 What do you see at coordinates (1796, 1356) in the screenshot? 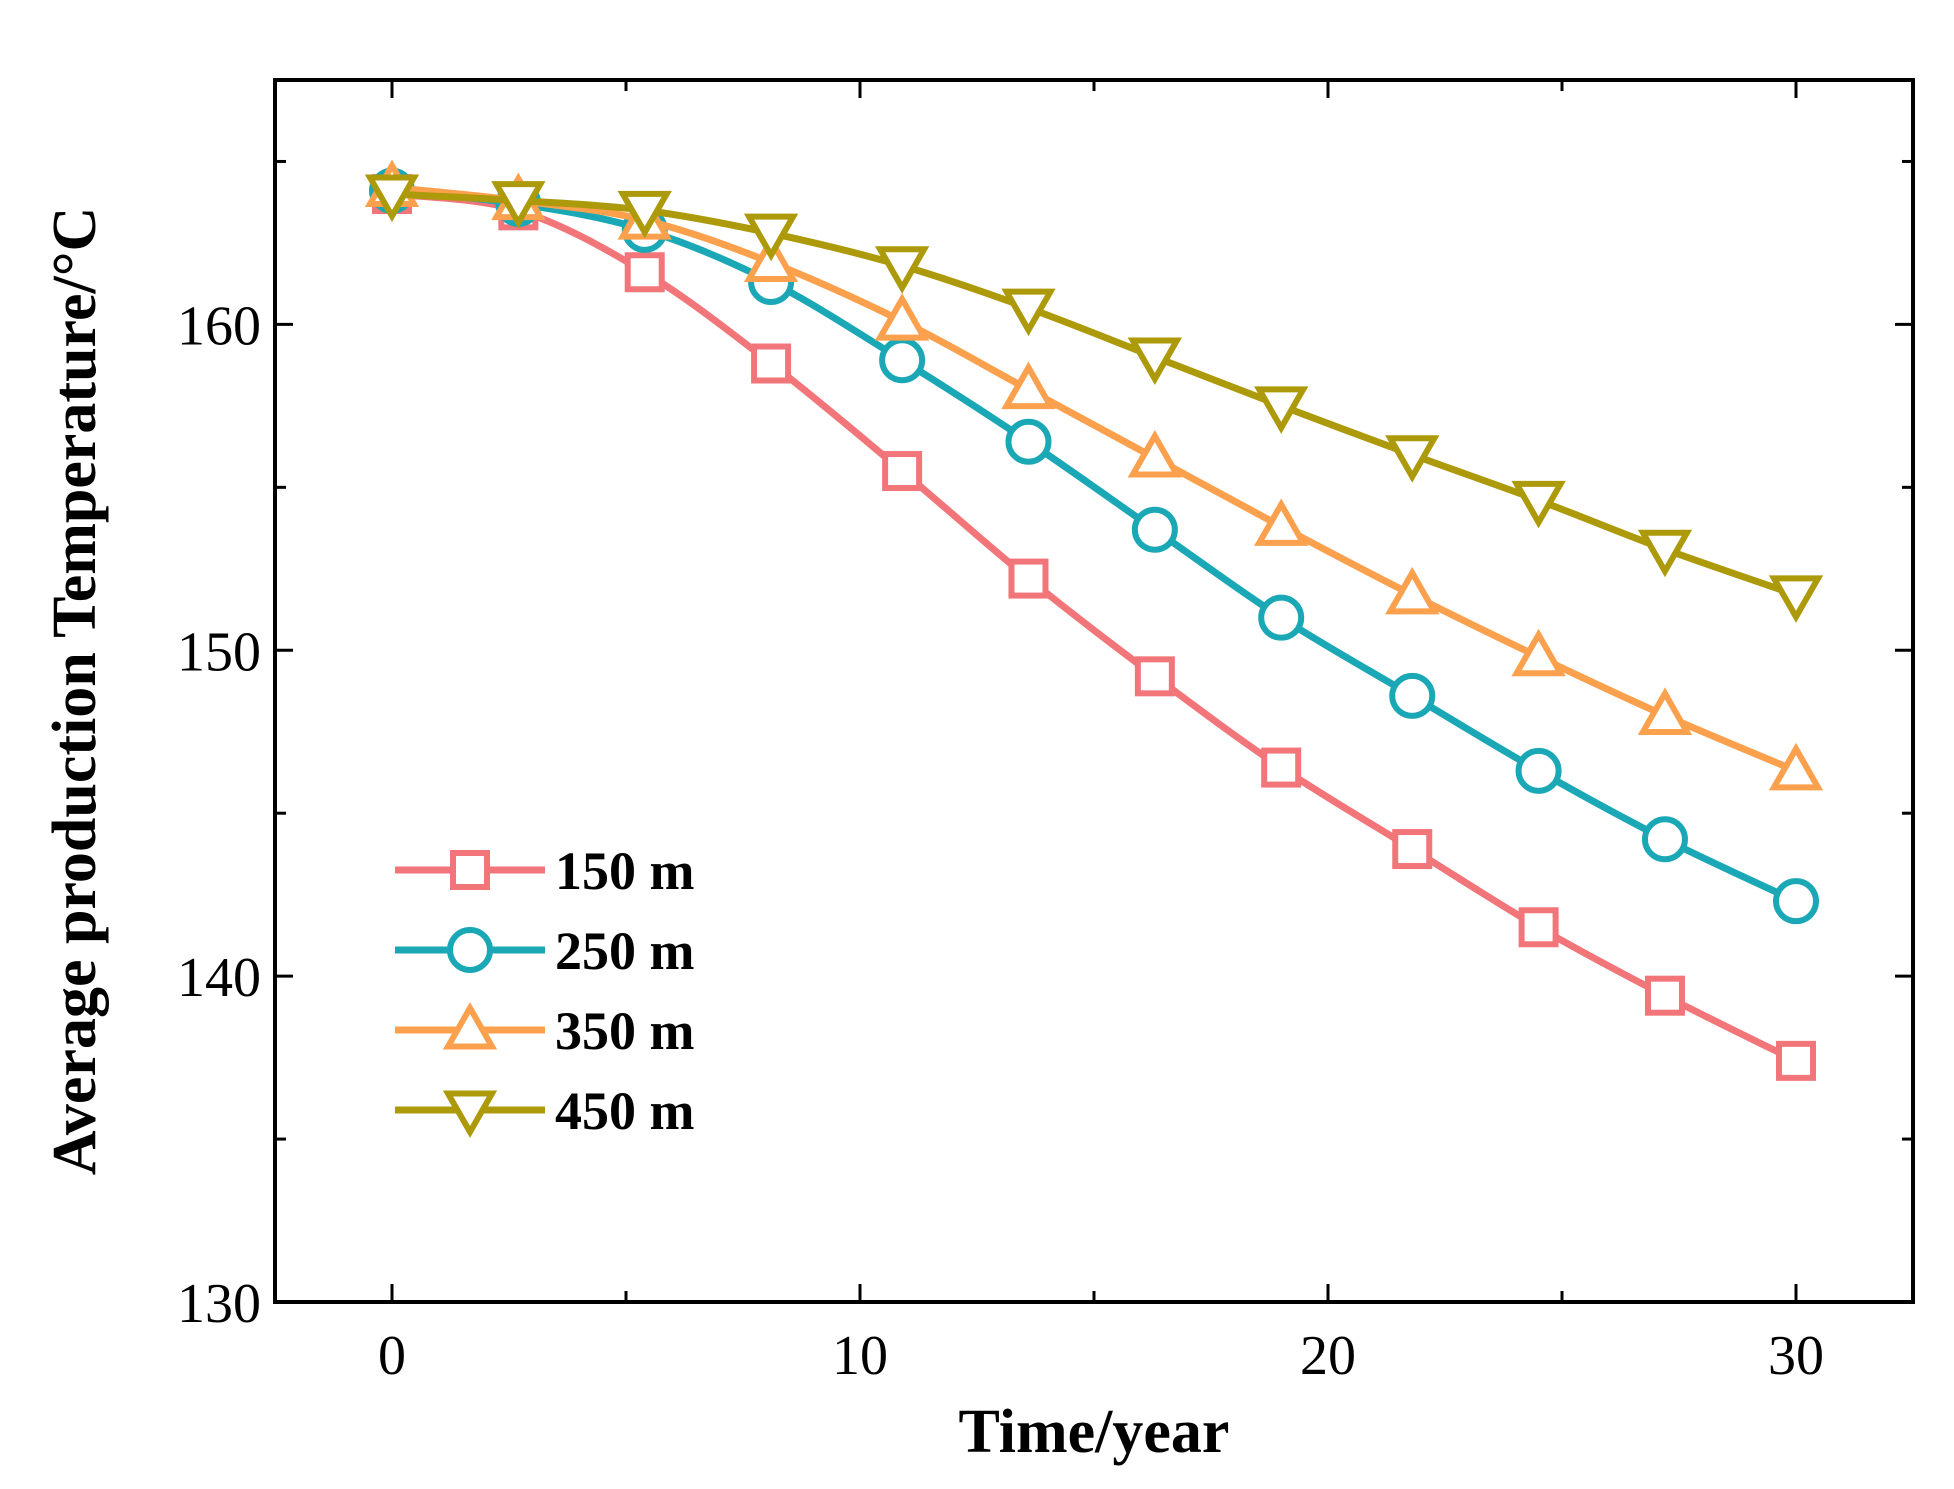
I see `x-tick-label: 30` at bounding box center [1796, 1356].